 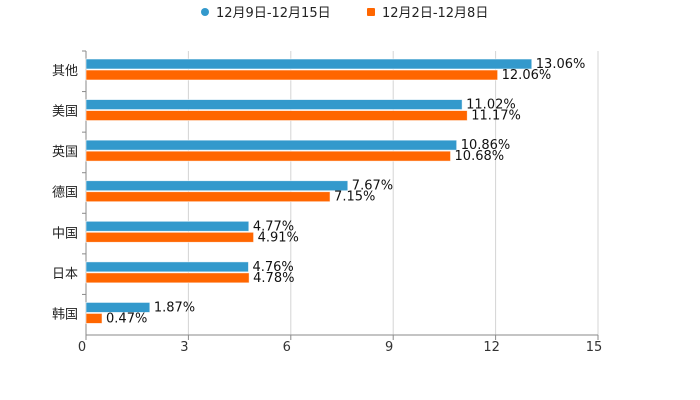 I want to click on category-label: 美国, so click(x=65, y=112).